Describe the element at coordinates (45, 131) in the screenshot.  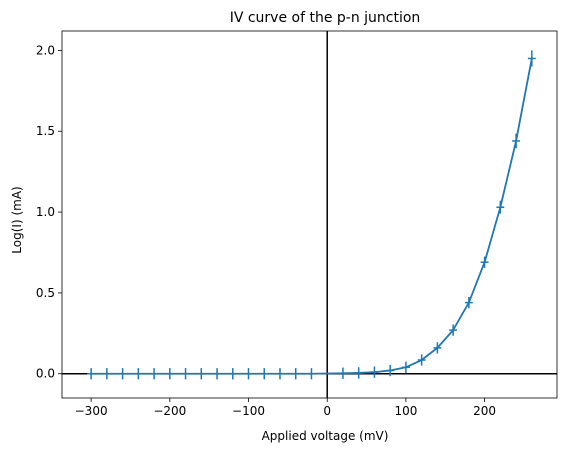
I see `y-tick-label: 1.5` at that location.